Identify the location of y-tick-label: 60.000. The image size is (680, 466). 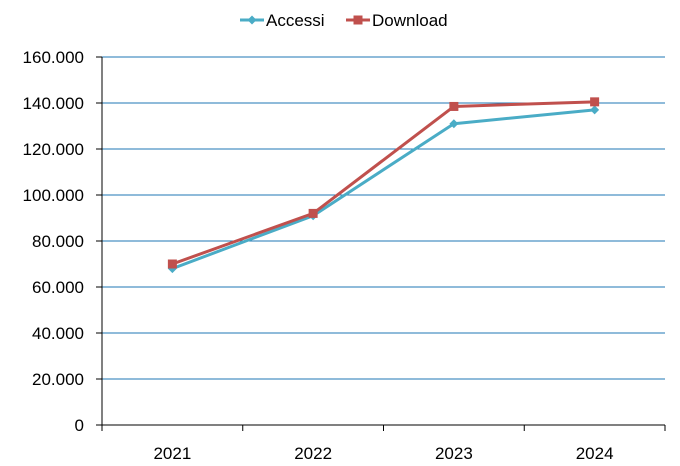
(58, 287).